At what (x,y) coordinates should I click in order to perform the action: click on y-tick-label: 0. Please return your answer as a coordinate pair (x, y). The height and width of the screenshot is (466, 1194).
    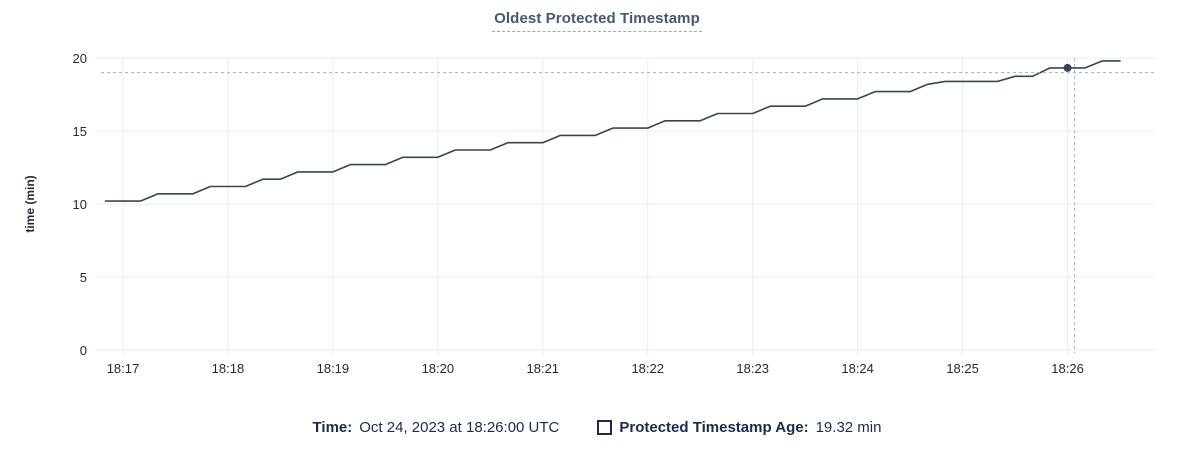
    Looking at the image, I should click on (83, 350).